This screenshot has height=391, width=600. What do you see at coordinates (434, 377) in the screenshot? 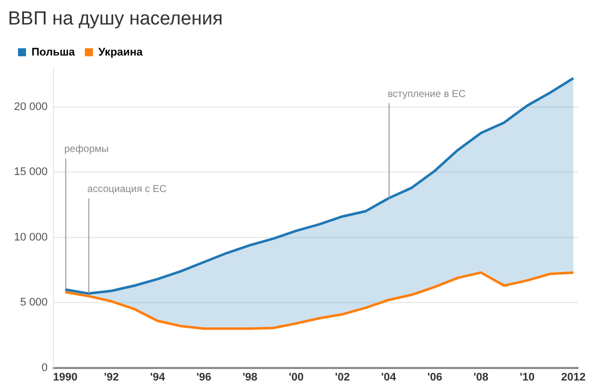
I see `x-tick-label: '06` at bounding box center [434, 377].